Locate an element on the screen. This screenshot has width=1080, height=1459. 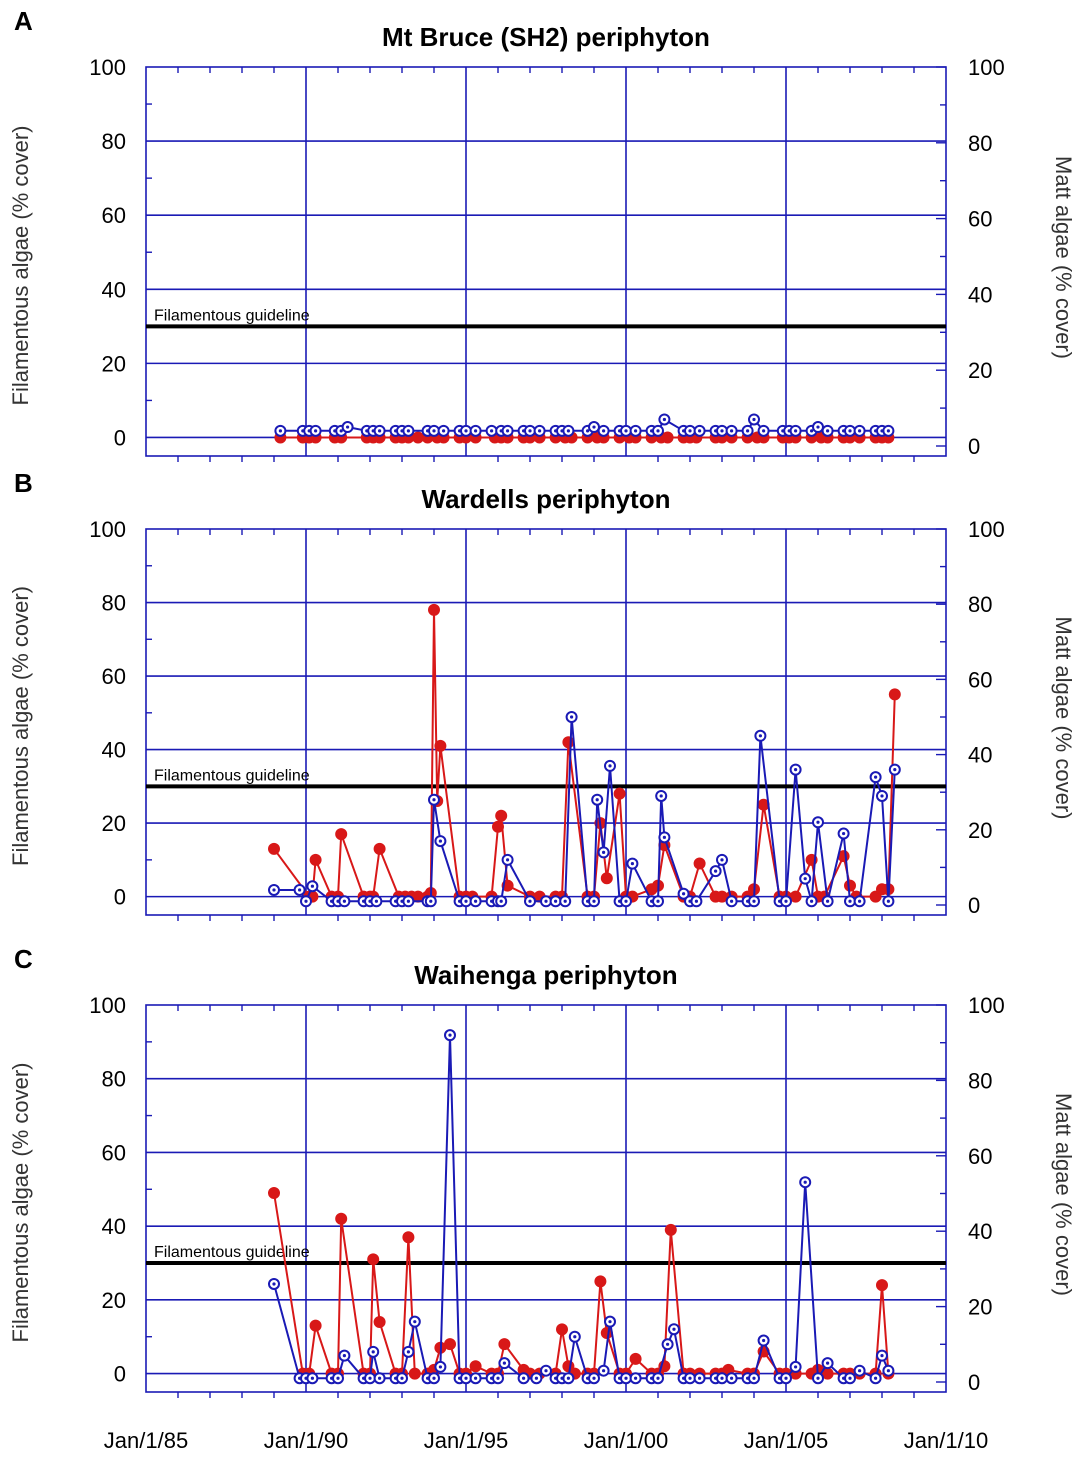
y-right-tick-label: 60 is located at coordinates (980, 219).